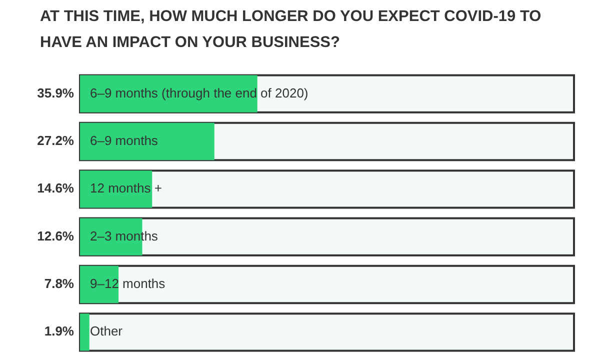 Image resolution: width=600 pixels, height=358 pixels. I want to click on y-tick-label: Other, so click(107, 331).